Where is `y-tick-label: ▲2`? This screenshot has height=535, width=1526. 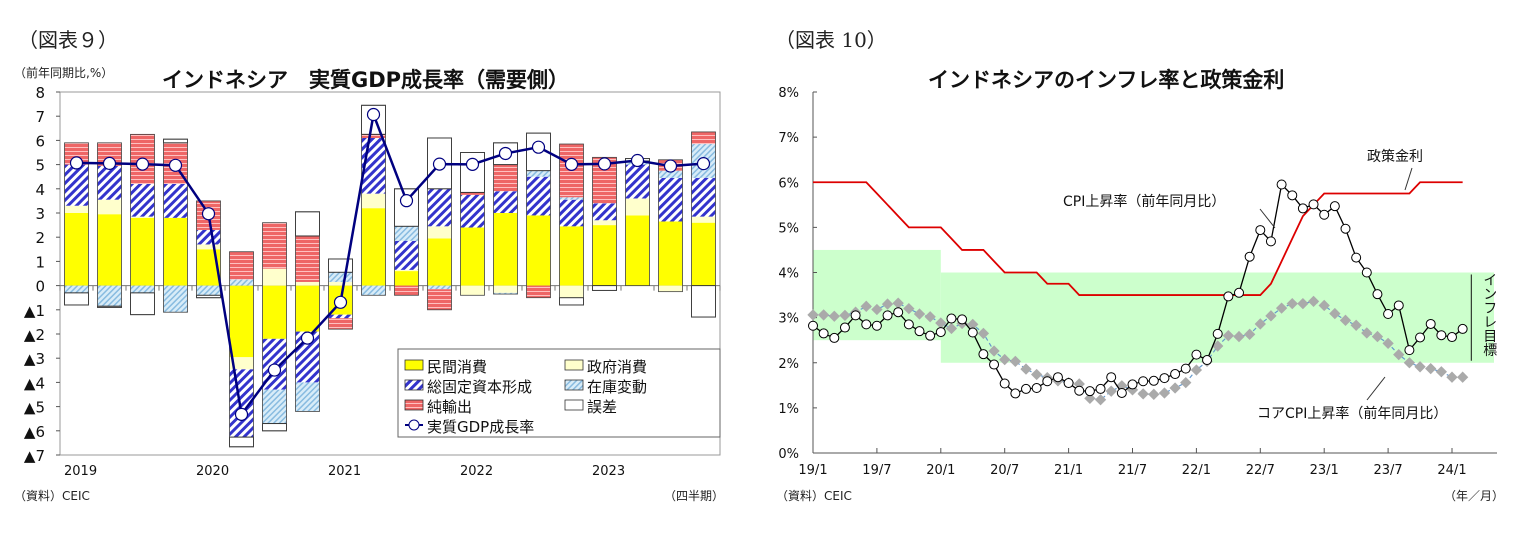 y-tick-label: ▲2 is located at coordinates (34, 335).